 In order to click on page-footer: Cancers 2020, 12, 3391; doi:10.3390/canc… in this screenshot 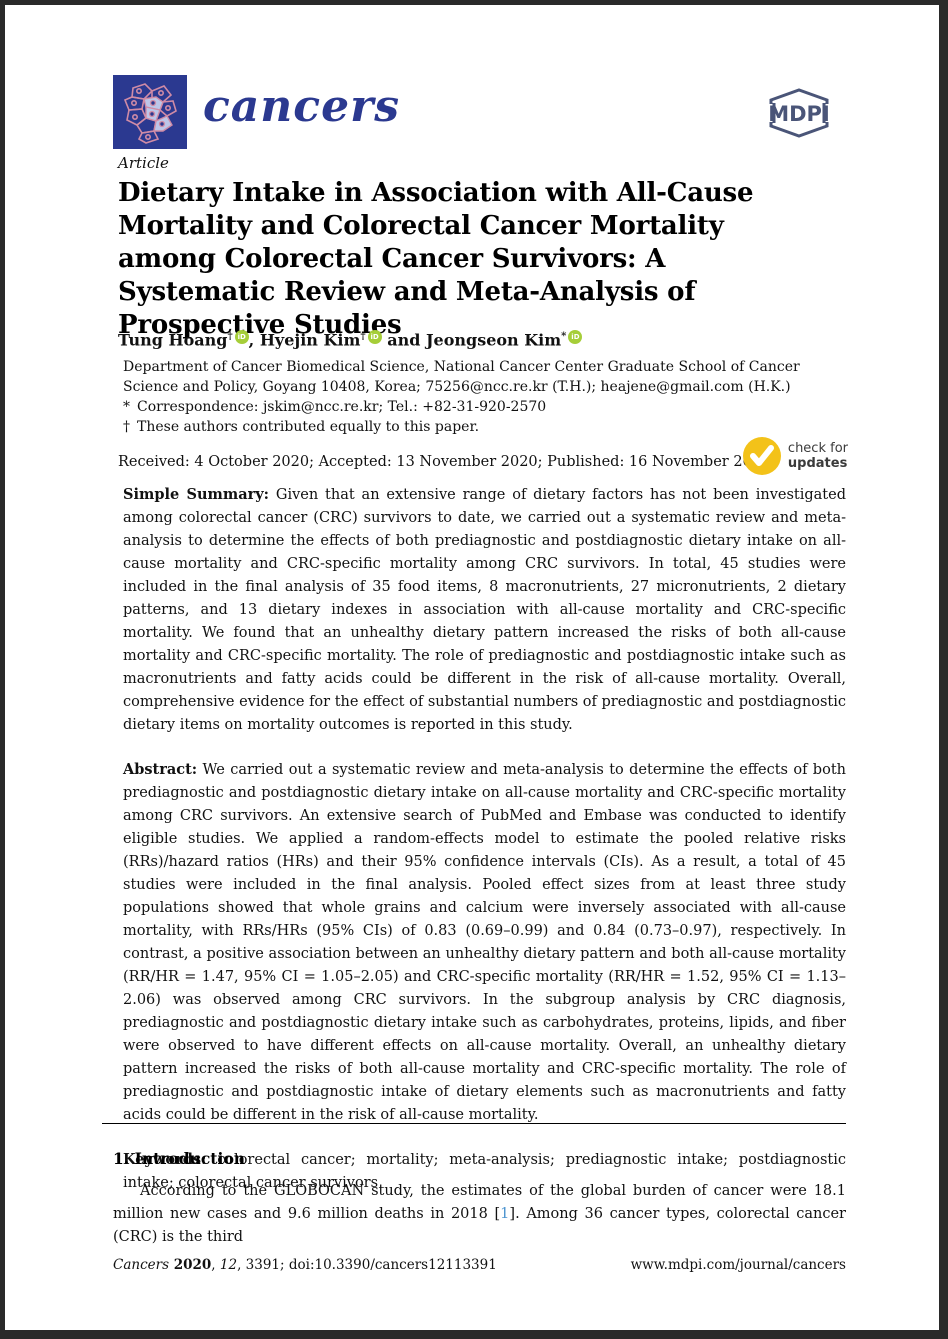, I will do `click(479, 1265)`.